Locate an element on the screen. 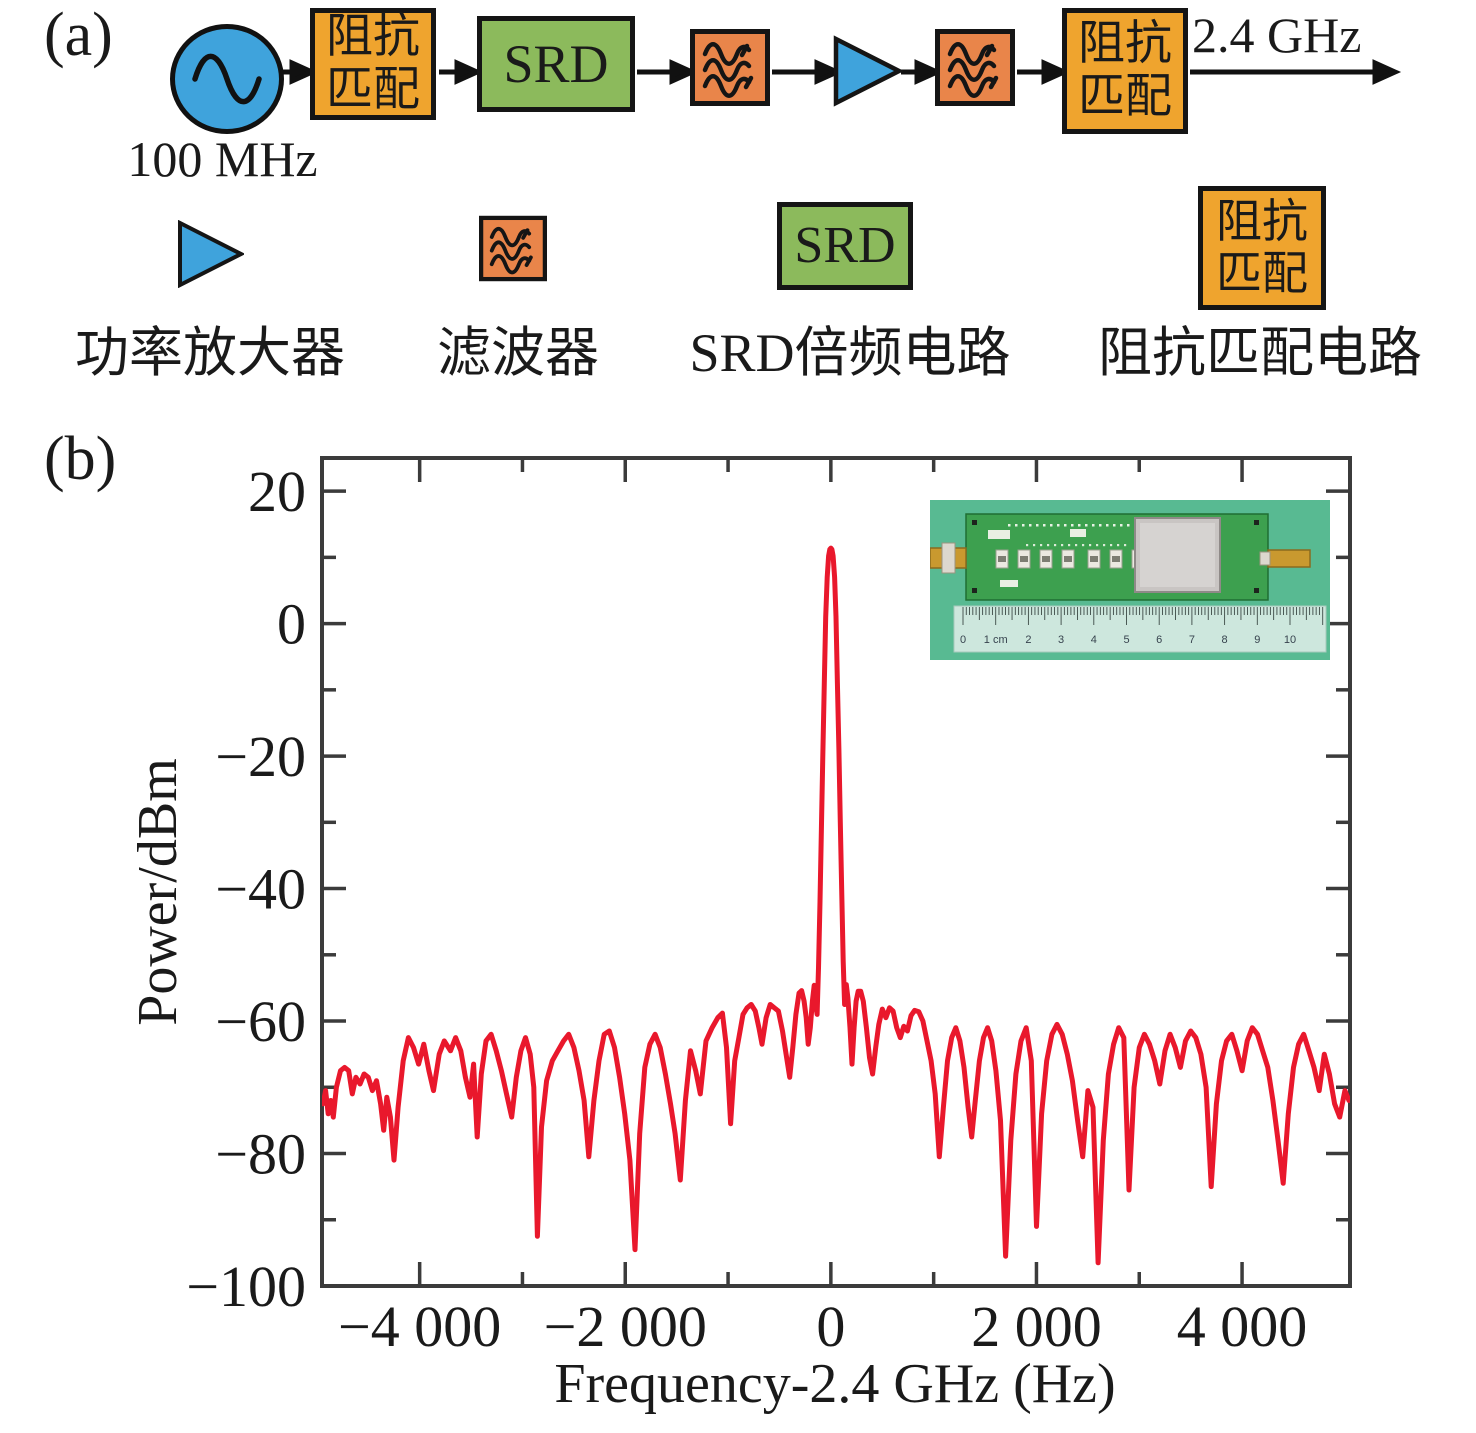 Image resolution: width=1476 pixels, height=1433 pixels. sma-connector-right is located at coordinates (1289, 558).